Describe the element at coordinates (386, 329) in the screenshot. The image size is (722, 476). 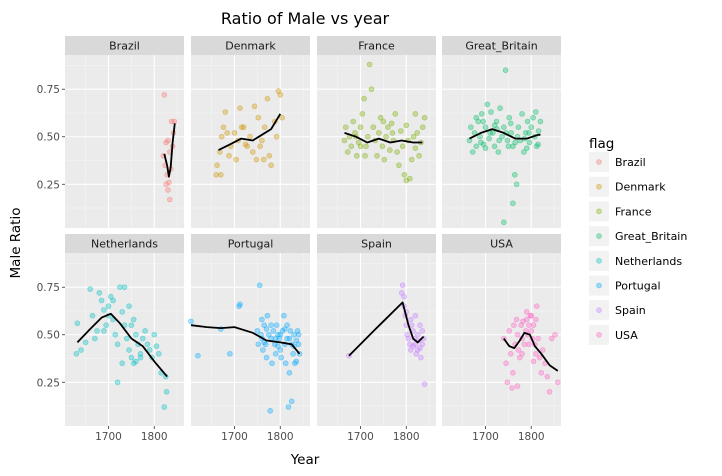
I see `trend-line-spain` at that location.